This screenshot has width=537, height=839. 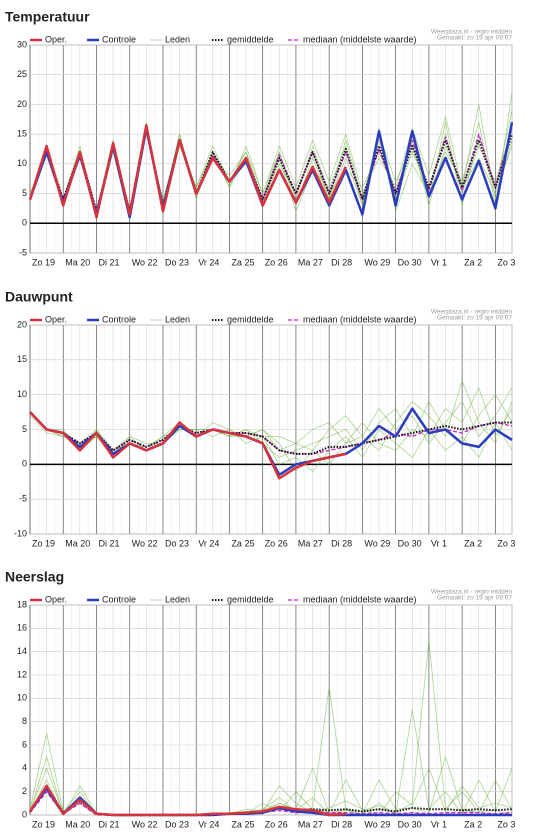 I want to click on y-tick-label: 30, so click(x=22, y=44).